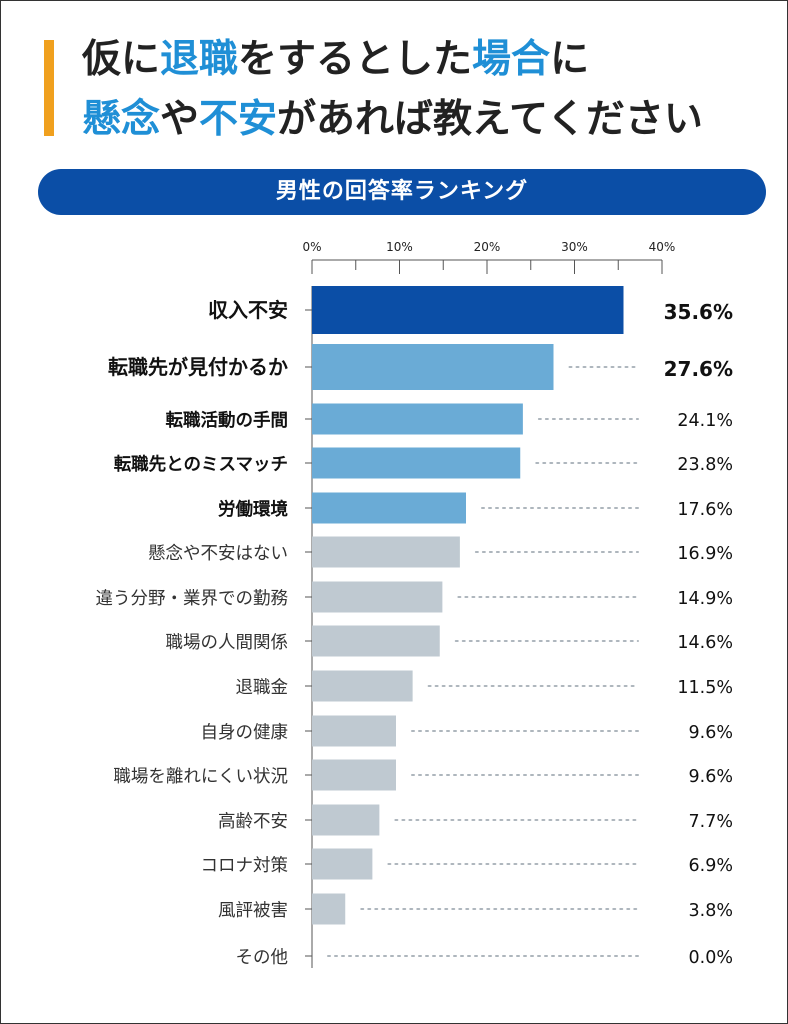 The height and width of the screenshot is (1024, 788). What do you see at coordinates (121, 119) in the screenshot?
I see `title-line-2-segment-0: 懸念` at bounding box center [121, 119].